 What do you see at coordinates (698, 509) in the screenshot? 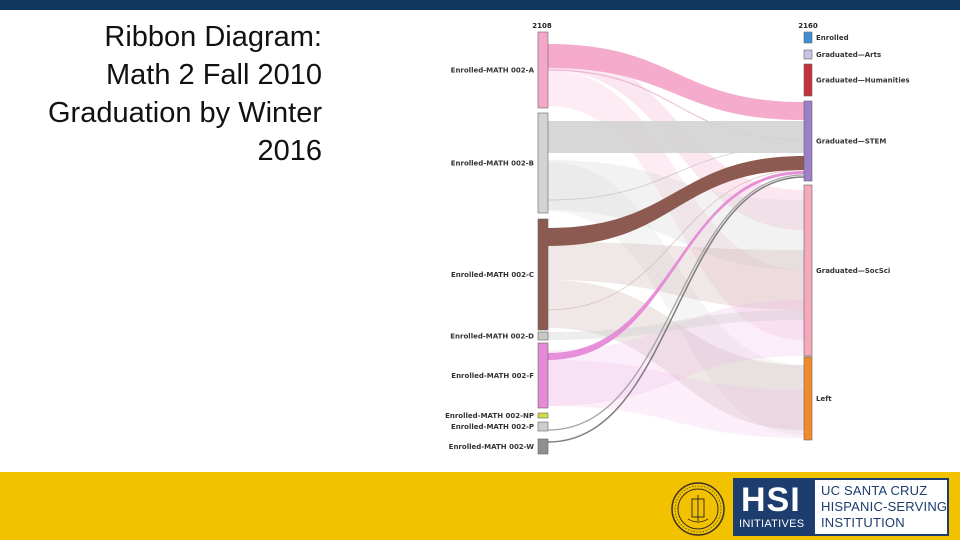
I see `university-seal-icon` at bounding box center [698, 509].